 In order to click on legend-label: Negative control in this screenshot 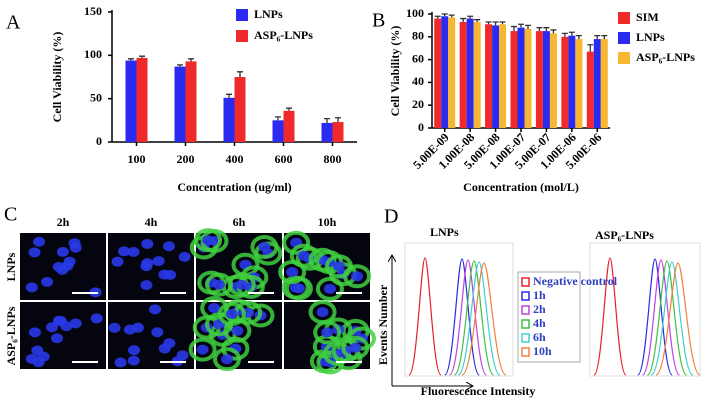, I will do `click(575, 281)`.